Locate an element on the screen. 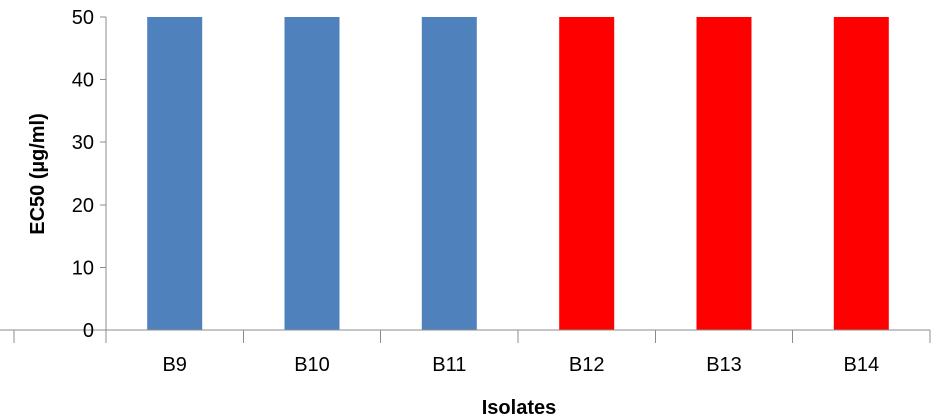 The height and width of the screenshot is (419, 934). bar-b10 is located at coordinates (312, 173).